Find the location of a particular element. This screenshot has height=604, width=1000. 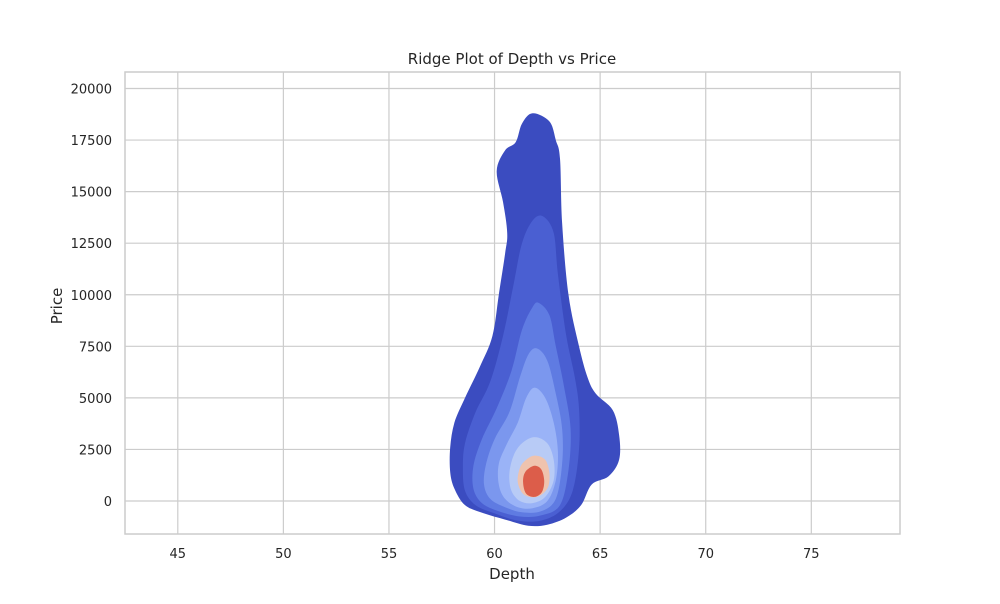

x-tick-label: 65 is located at coordinates (600, 554).